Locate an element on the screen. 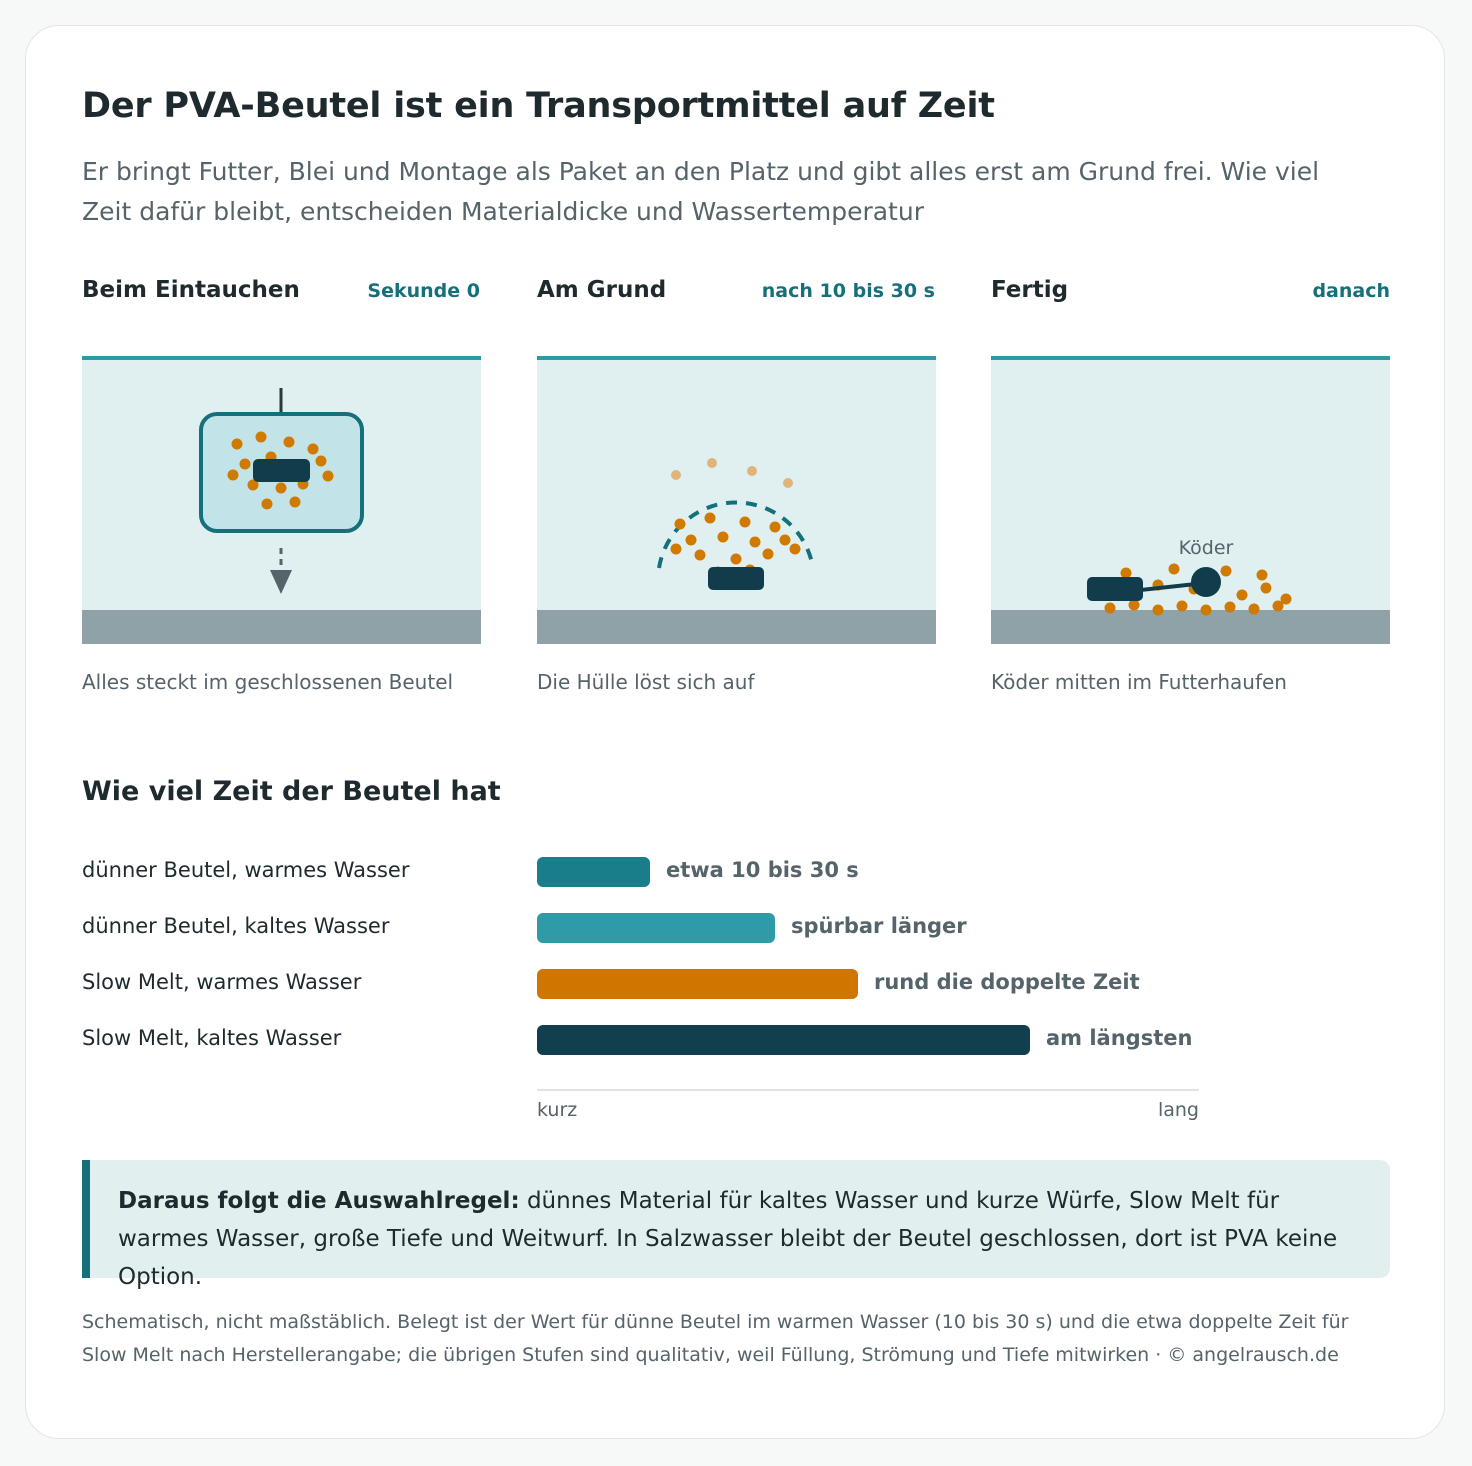 This screenshot has width=1472, height=1466. drifting-particles is located at coordinates (732, 473).